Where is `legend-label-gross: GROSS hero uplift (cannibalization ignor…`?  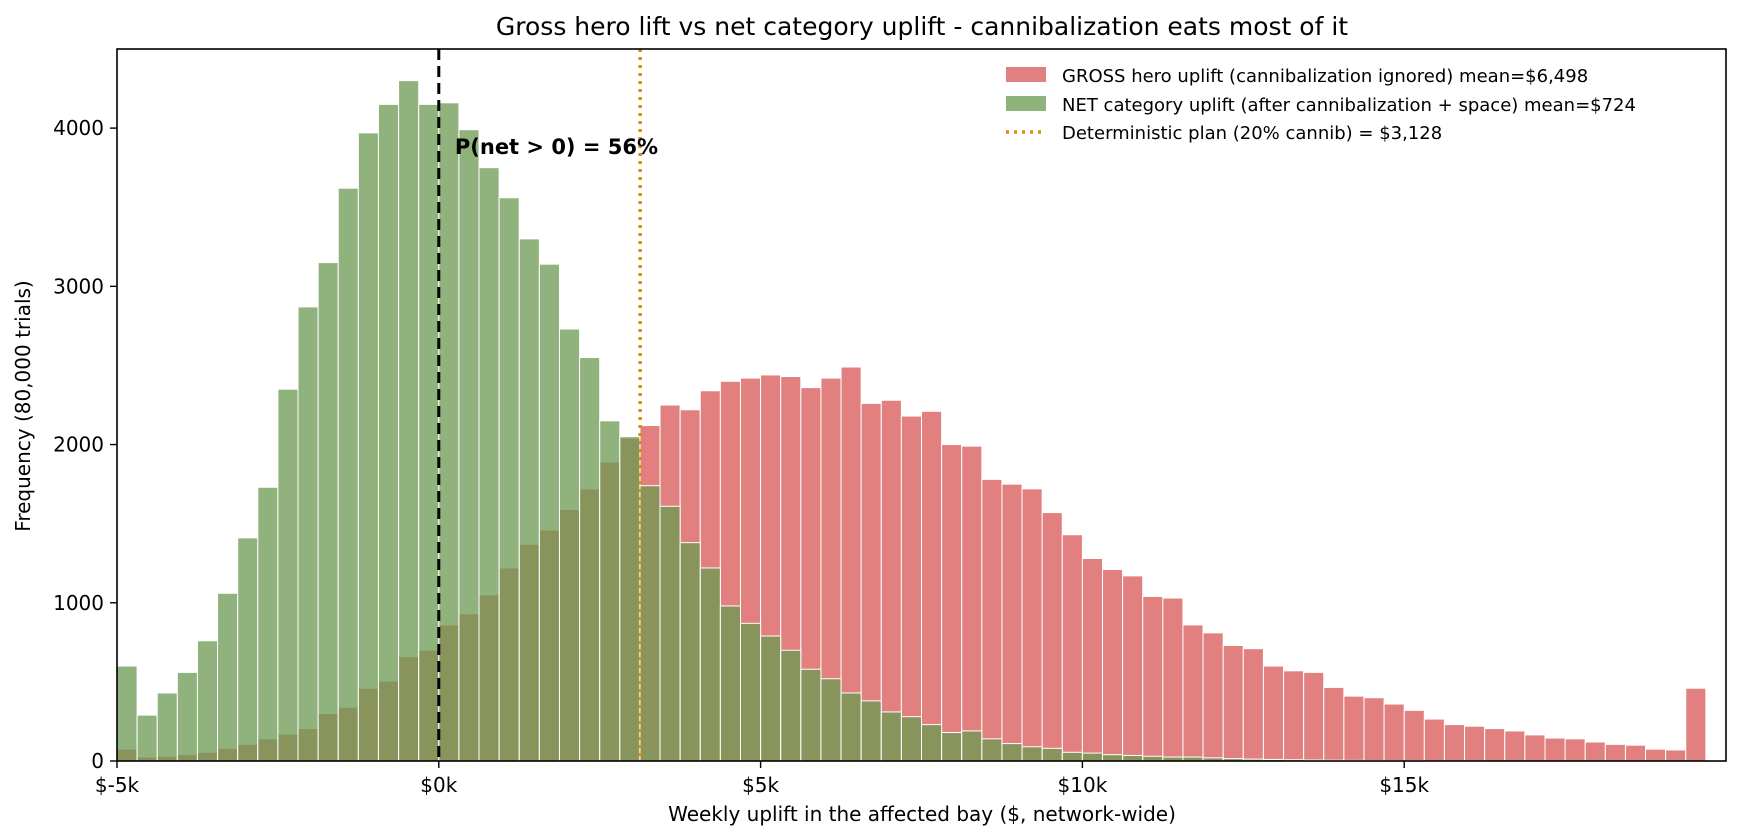
legend-label-gross: GROSS hero uplift (cannibalization ignor… is located at coordinates (1325, 76).